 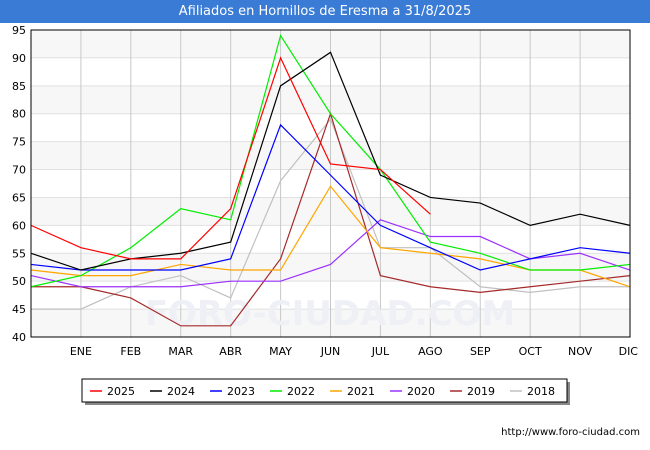 What do you see at coordinates (180, 351) in the screenshot?
I see `x-tick-label: MAR` at bounding box center [180, 351].